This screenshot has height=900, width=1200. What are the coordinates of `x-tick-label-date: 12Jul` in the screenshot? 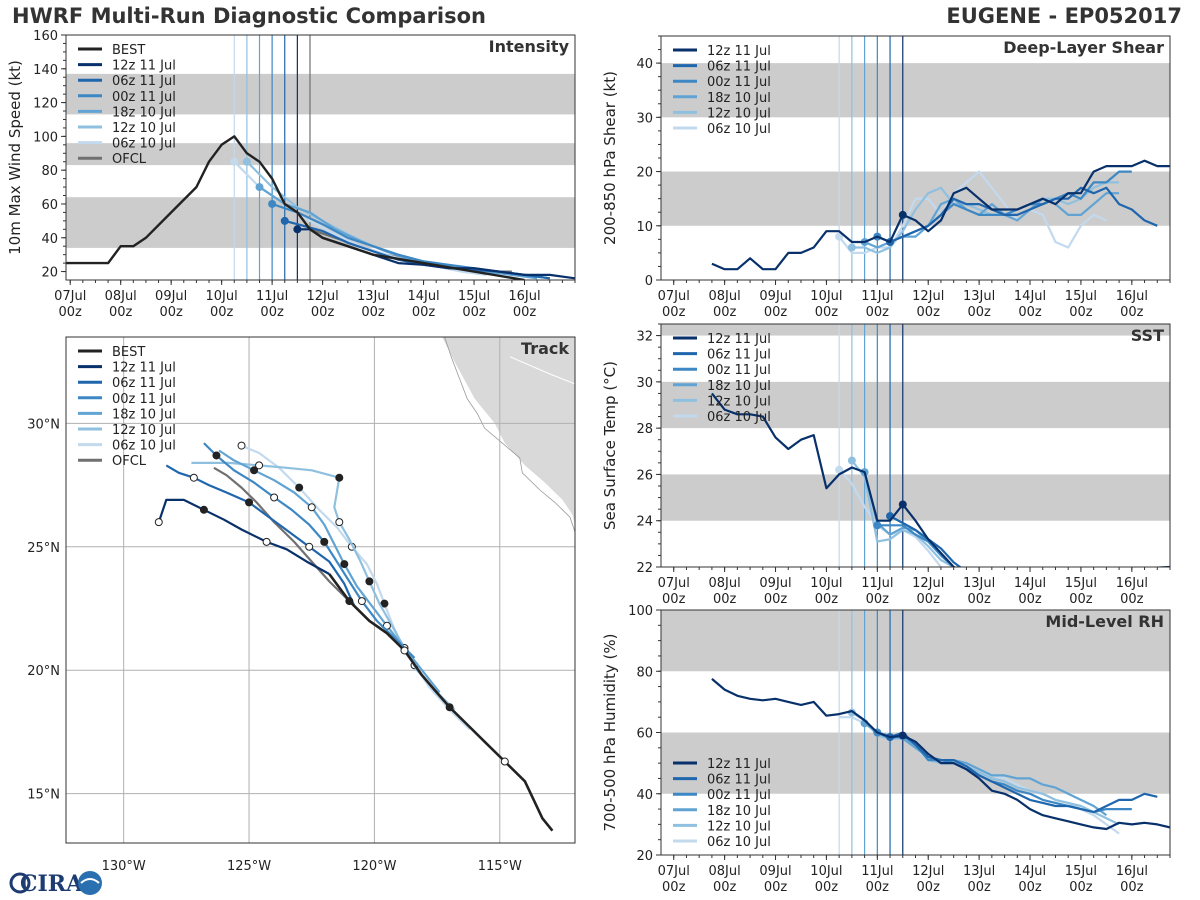 It's located at (928, 296).